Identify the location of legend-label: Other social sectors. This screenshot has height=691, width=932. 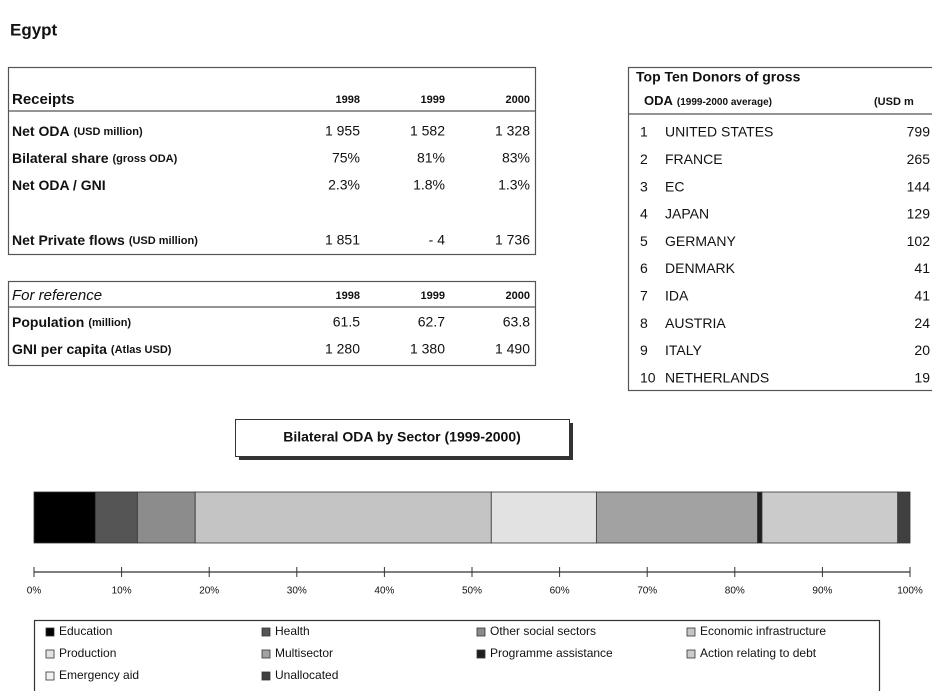
(543, 631).